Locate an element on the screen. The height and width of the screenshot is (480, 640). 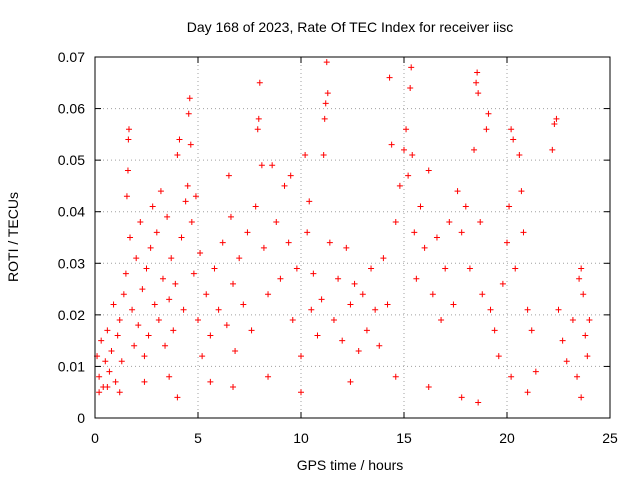
x-tick-label: 5 is located at coordinates (198, 438).